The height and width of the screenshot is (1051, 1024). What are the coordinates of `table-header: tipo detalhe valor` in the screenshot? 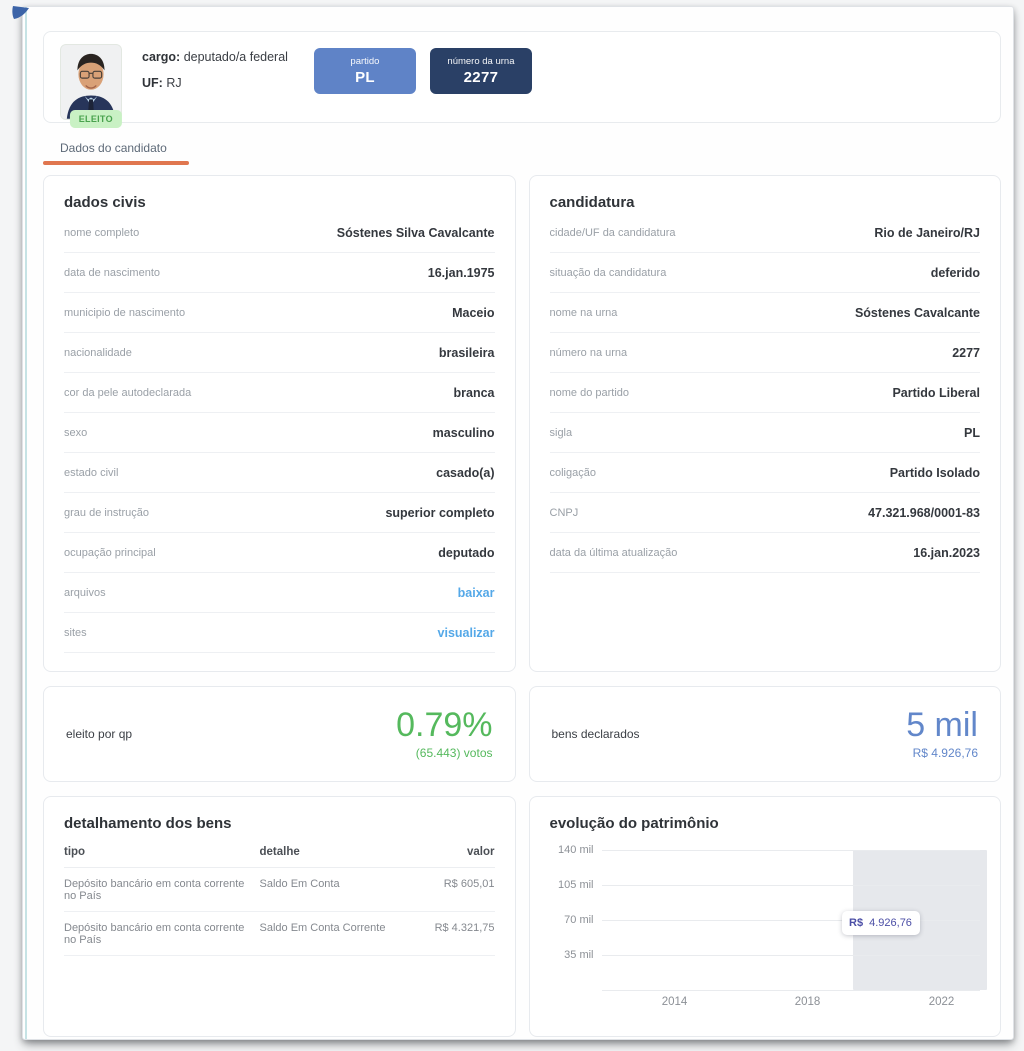 It's located at (279, 851).